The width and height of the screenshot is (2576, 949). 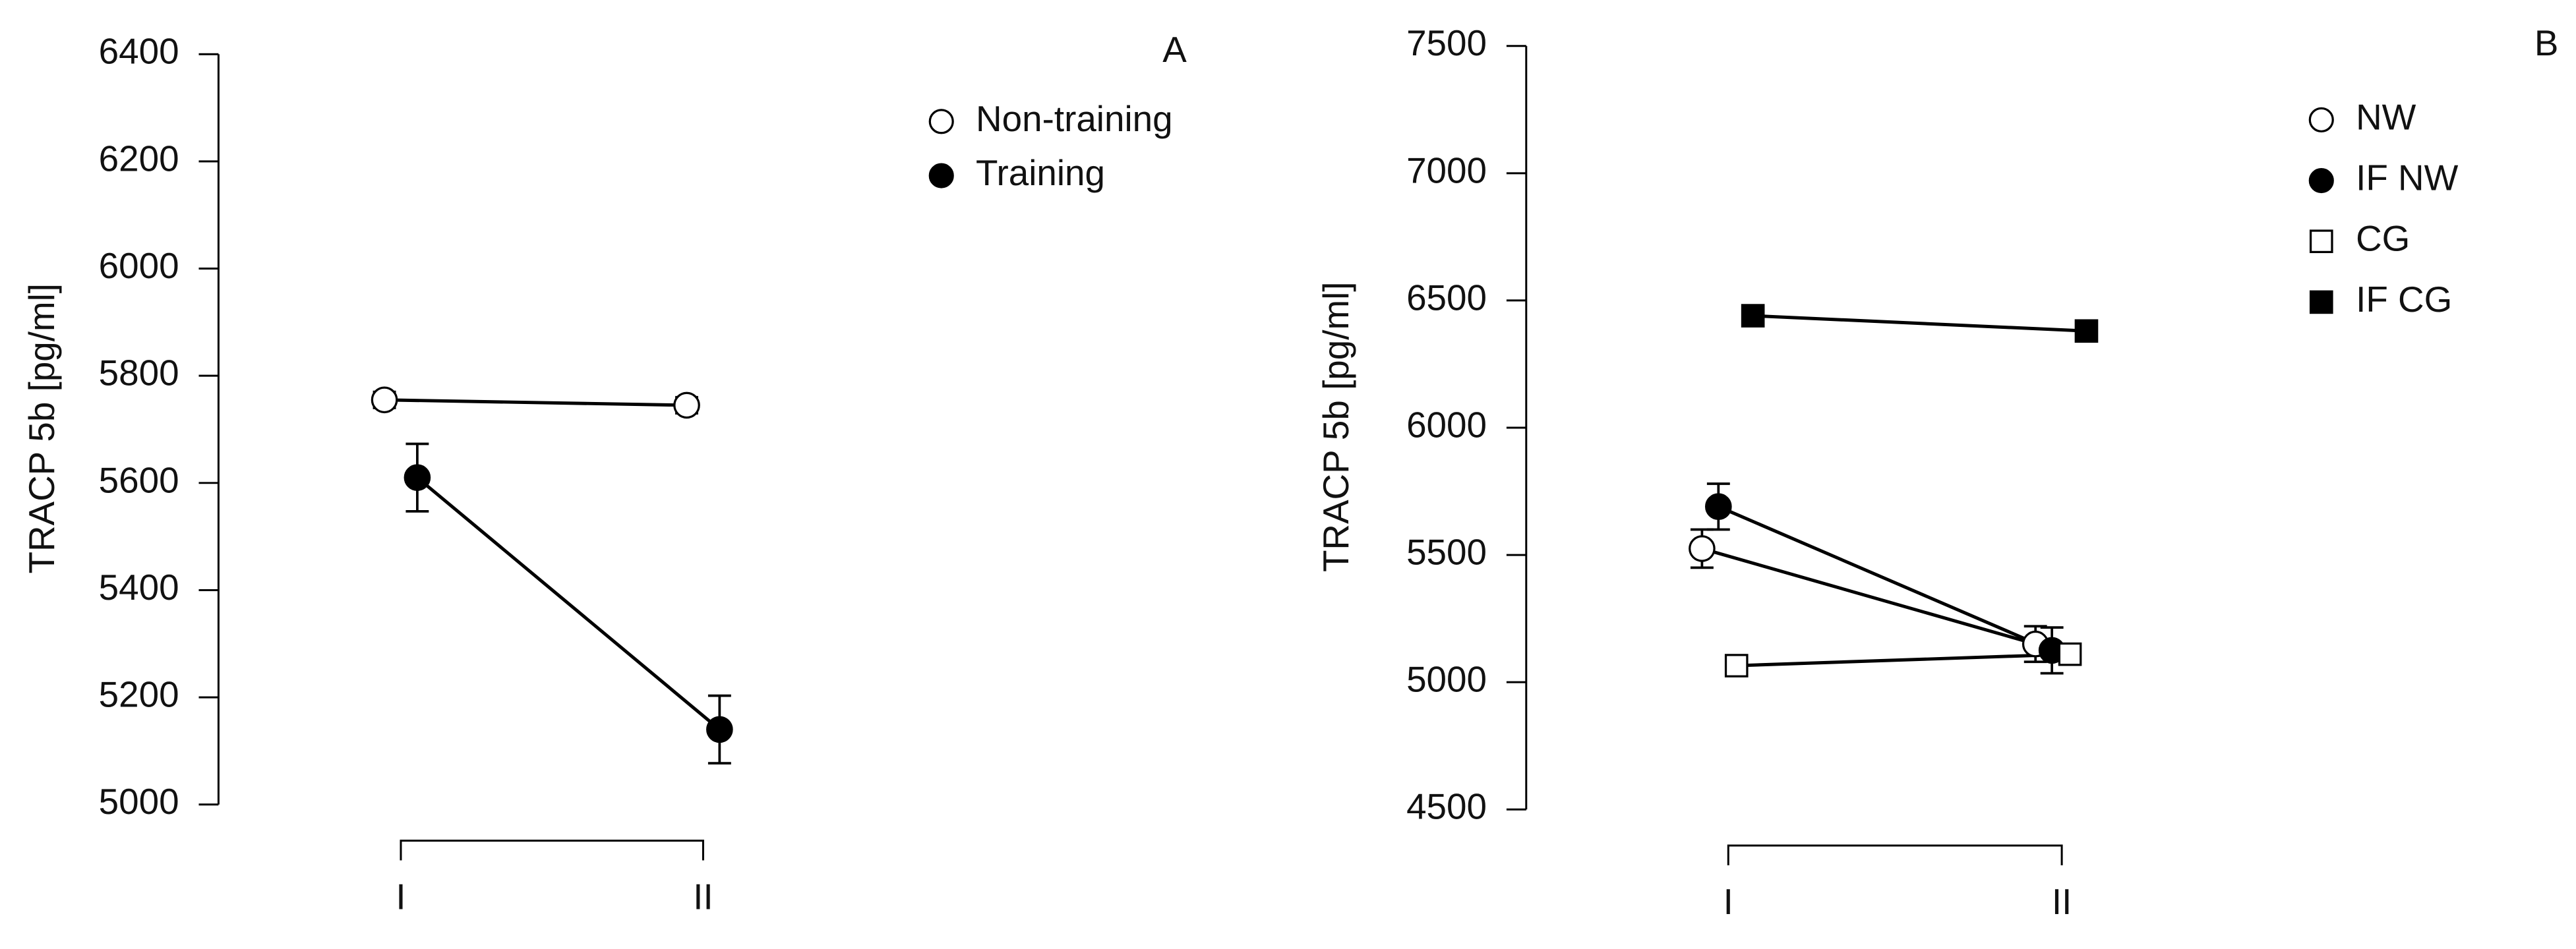 What do you see at coordinates (139, 587) in the screenshot?
I see `y-tick-label: 5400` at bounding box center [139, 587].